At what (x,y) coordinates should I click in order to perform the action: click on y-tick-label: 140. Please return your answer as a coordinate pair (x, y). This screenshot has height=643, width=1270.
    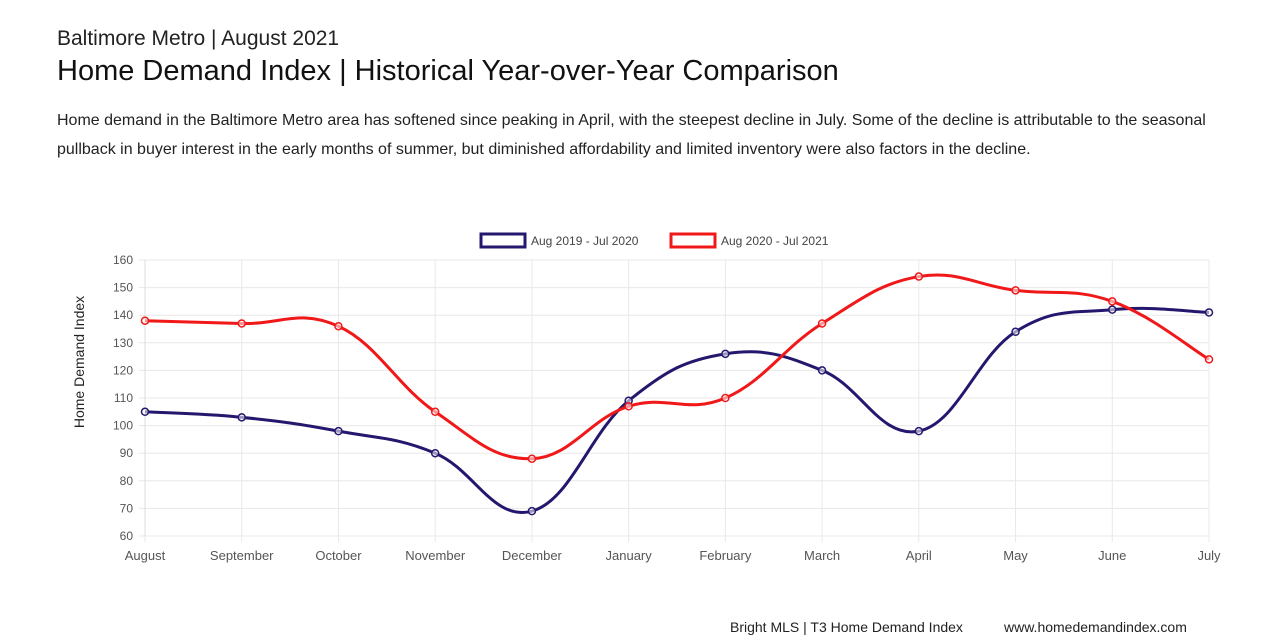
    Looking at the image, I should click on (123, 315).